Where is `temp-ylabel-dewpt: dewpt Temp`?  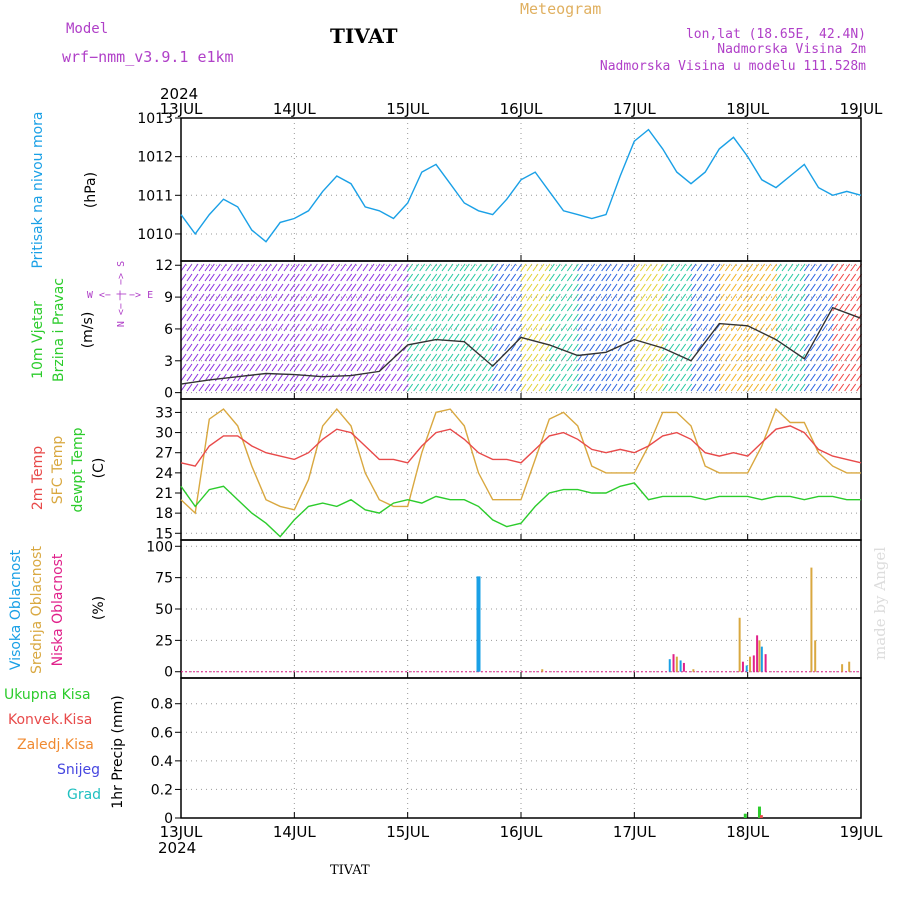 temp-ylabel-dewpt: dewpt Temp is located at coordinates (78, 469).